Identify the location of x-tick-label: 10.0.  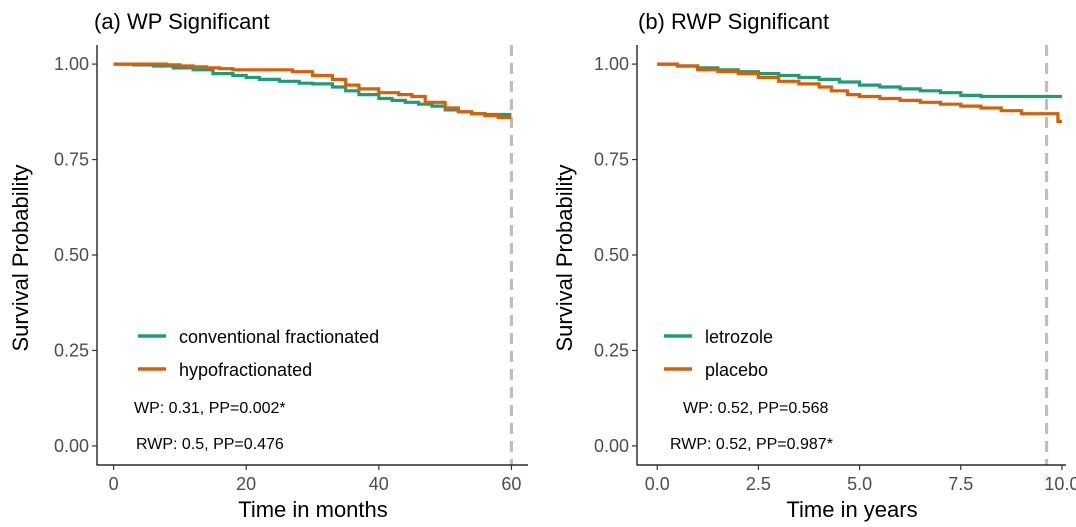
(1060, 484).